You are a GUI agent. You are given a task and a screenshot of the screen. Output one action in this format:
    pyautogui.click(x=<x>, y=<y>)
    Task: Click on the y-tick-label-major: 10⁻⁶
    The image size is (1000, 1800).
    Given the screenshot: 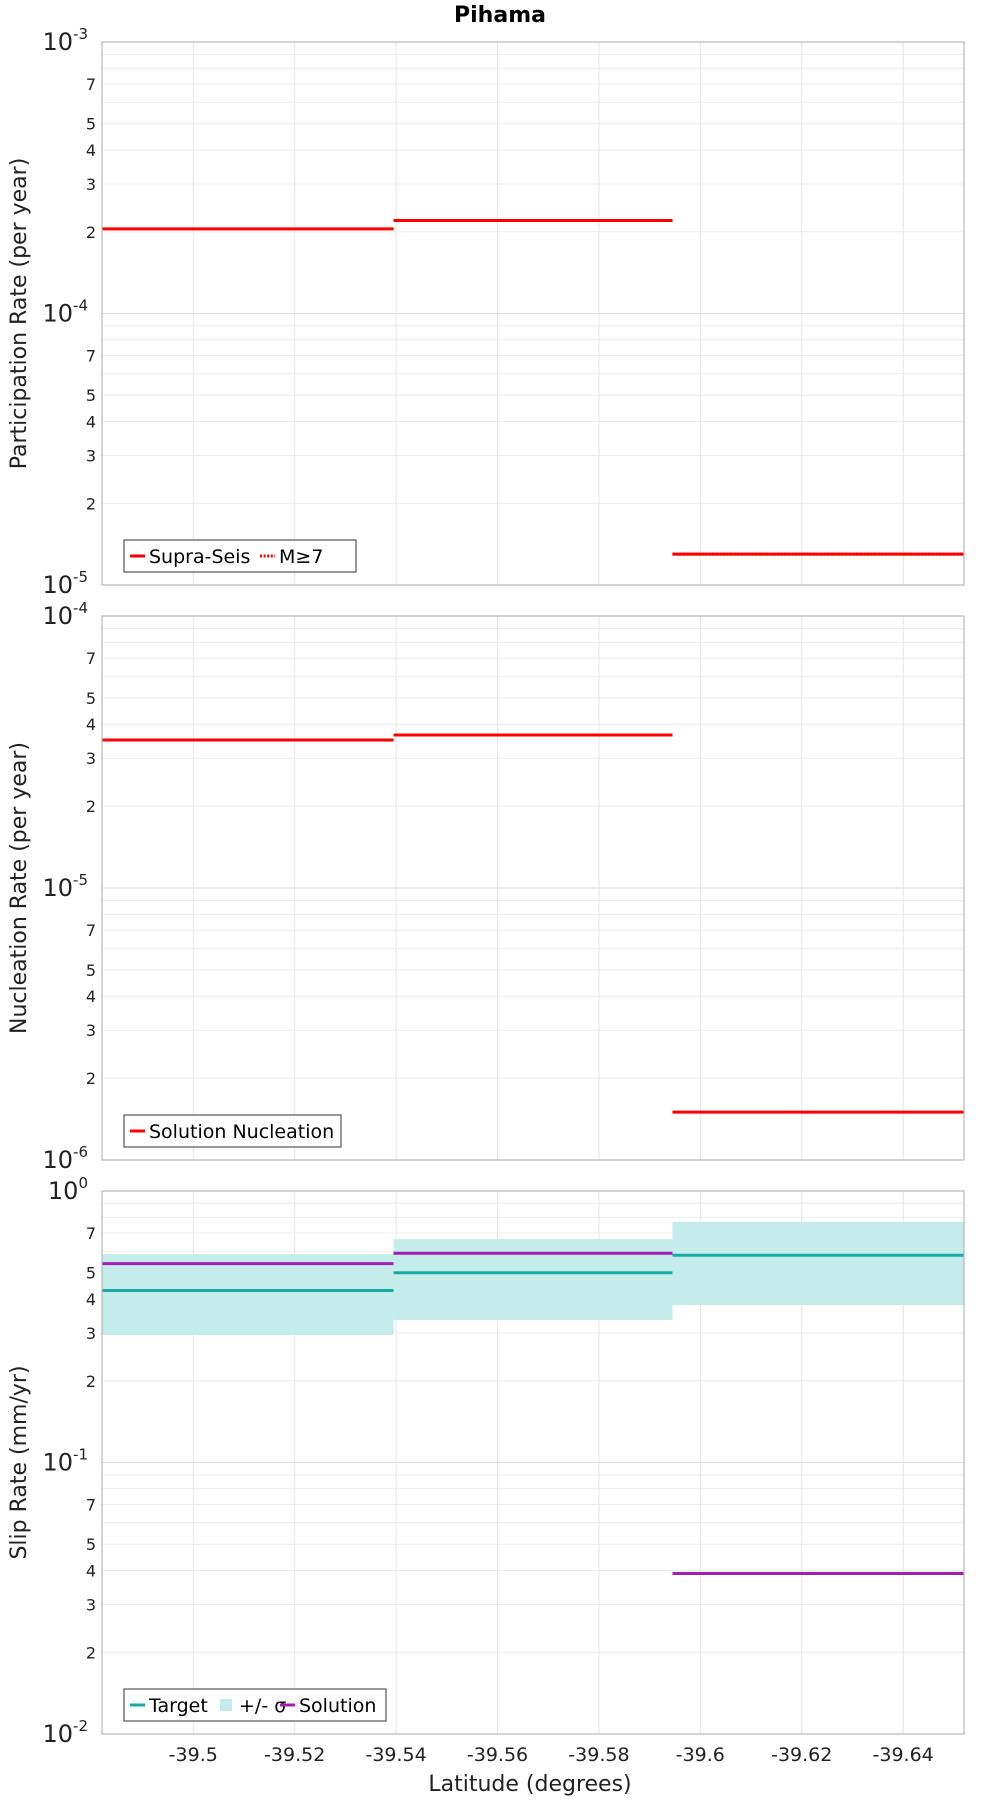 What is the action you would take?
    pyautogui.click(x=65, y=1158)
    